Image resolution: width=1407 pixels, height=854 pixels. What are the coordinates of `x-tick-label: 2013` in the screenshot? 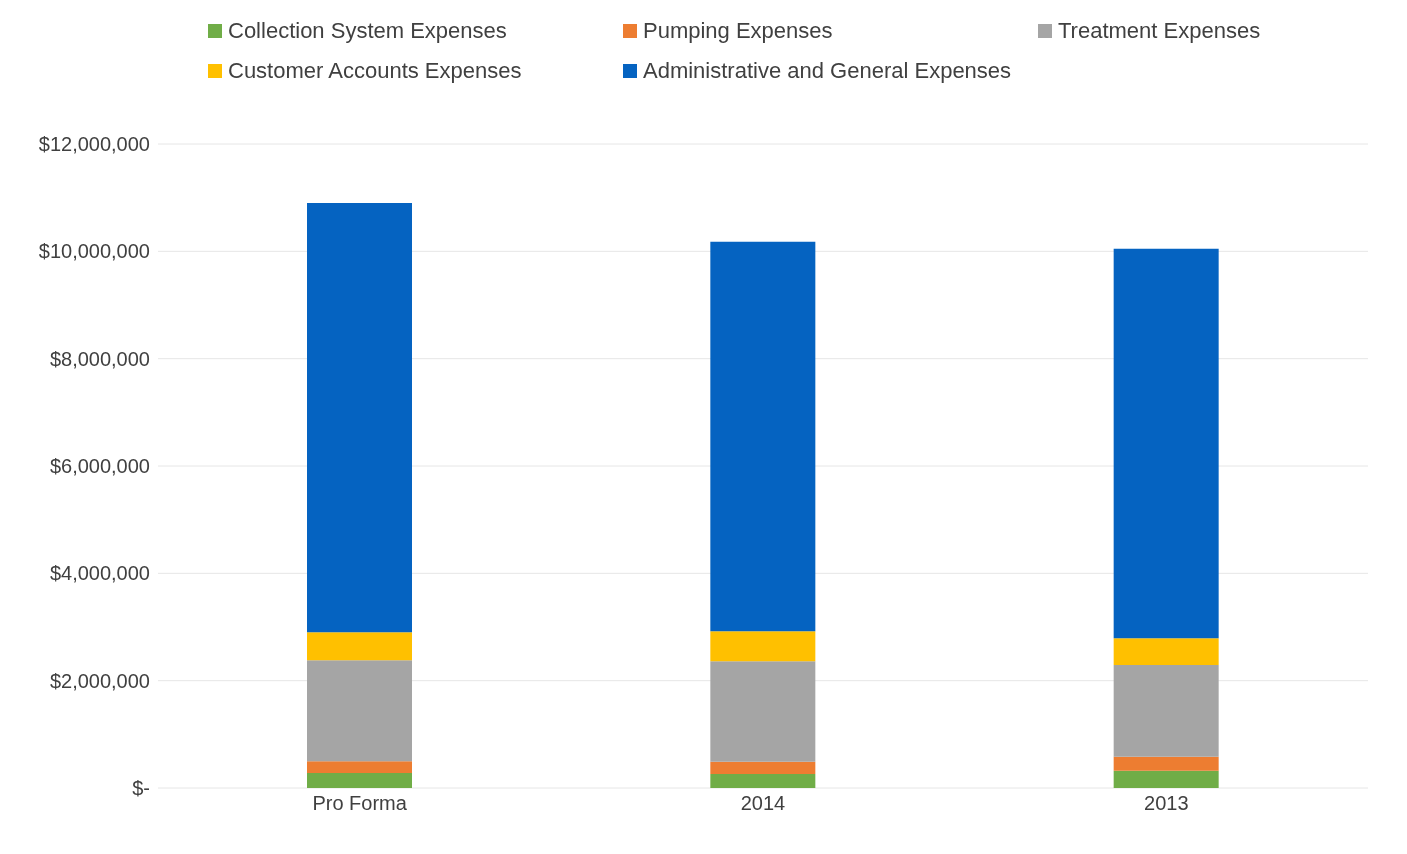 It's located at (1166, 803).